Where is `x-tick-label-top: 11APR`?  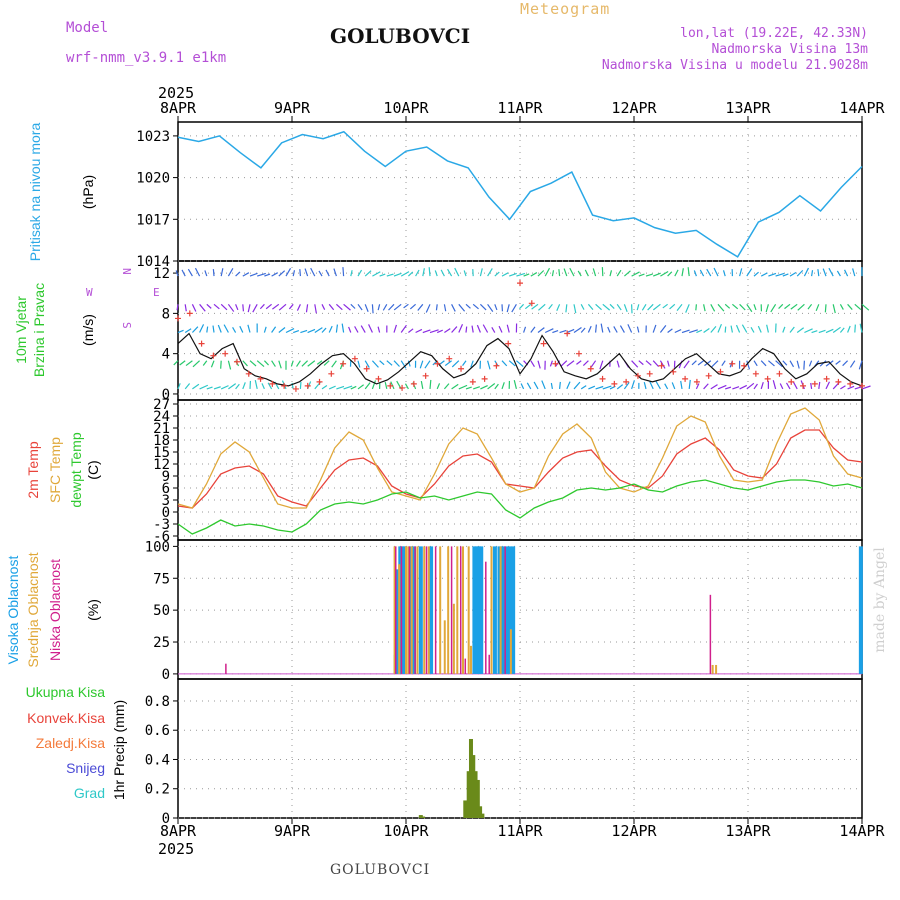 x-tick-label-top: 11APR is located at coordinates (520, 108).